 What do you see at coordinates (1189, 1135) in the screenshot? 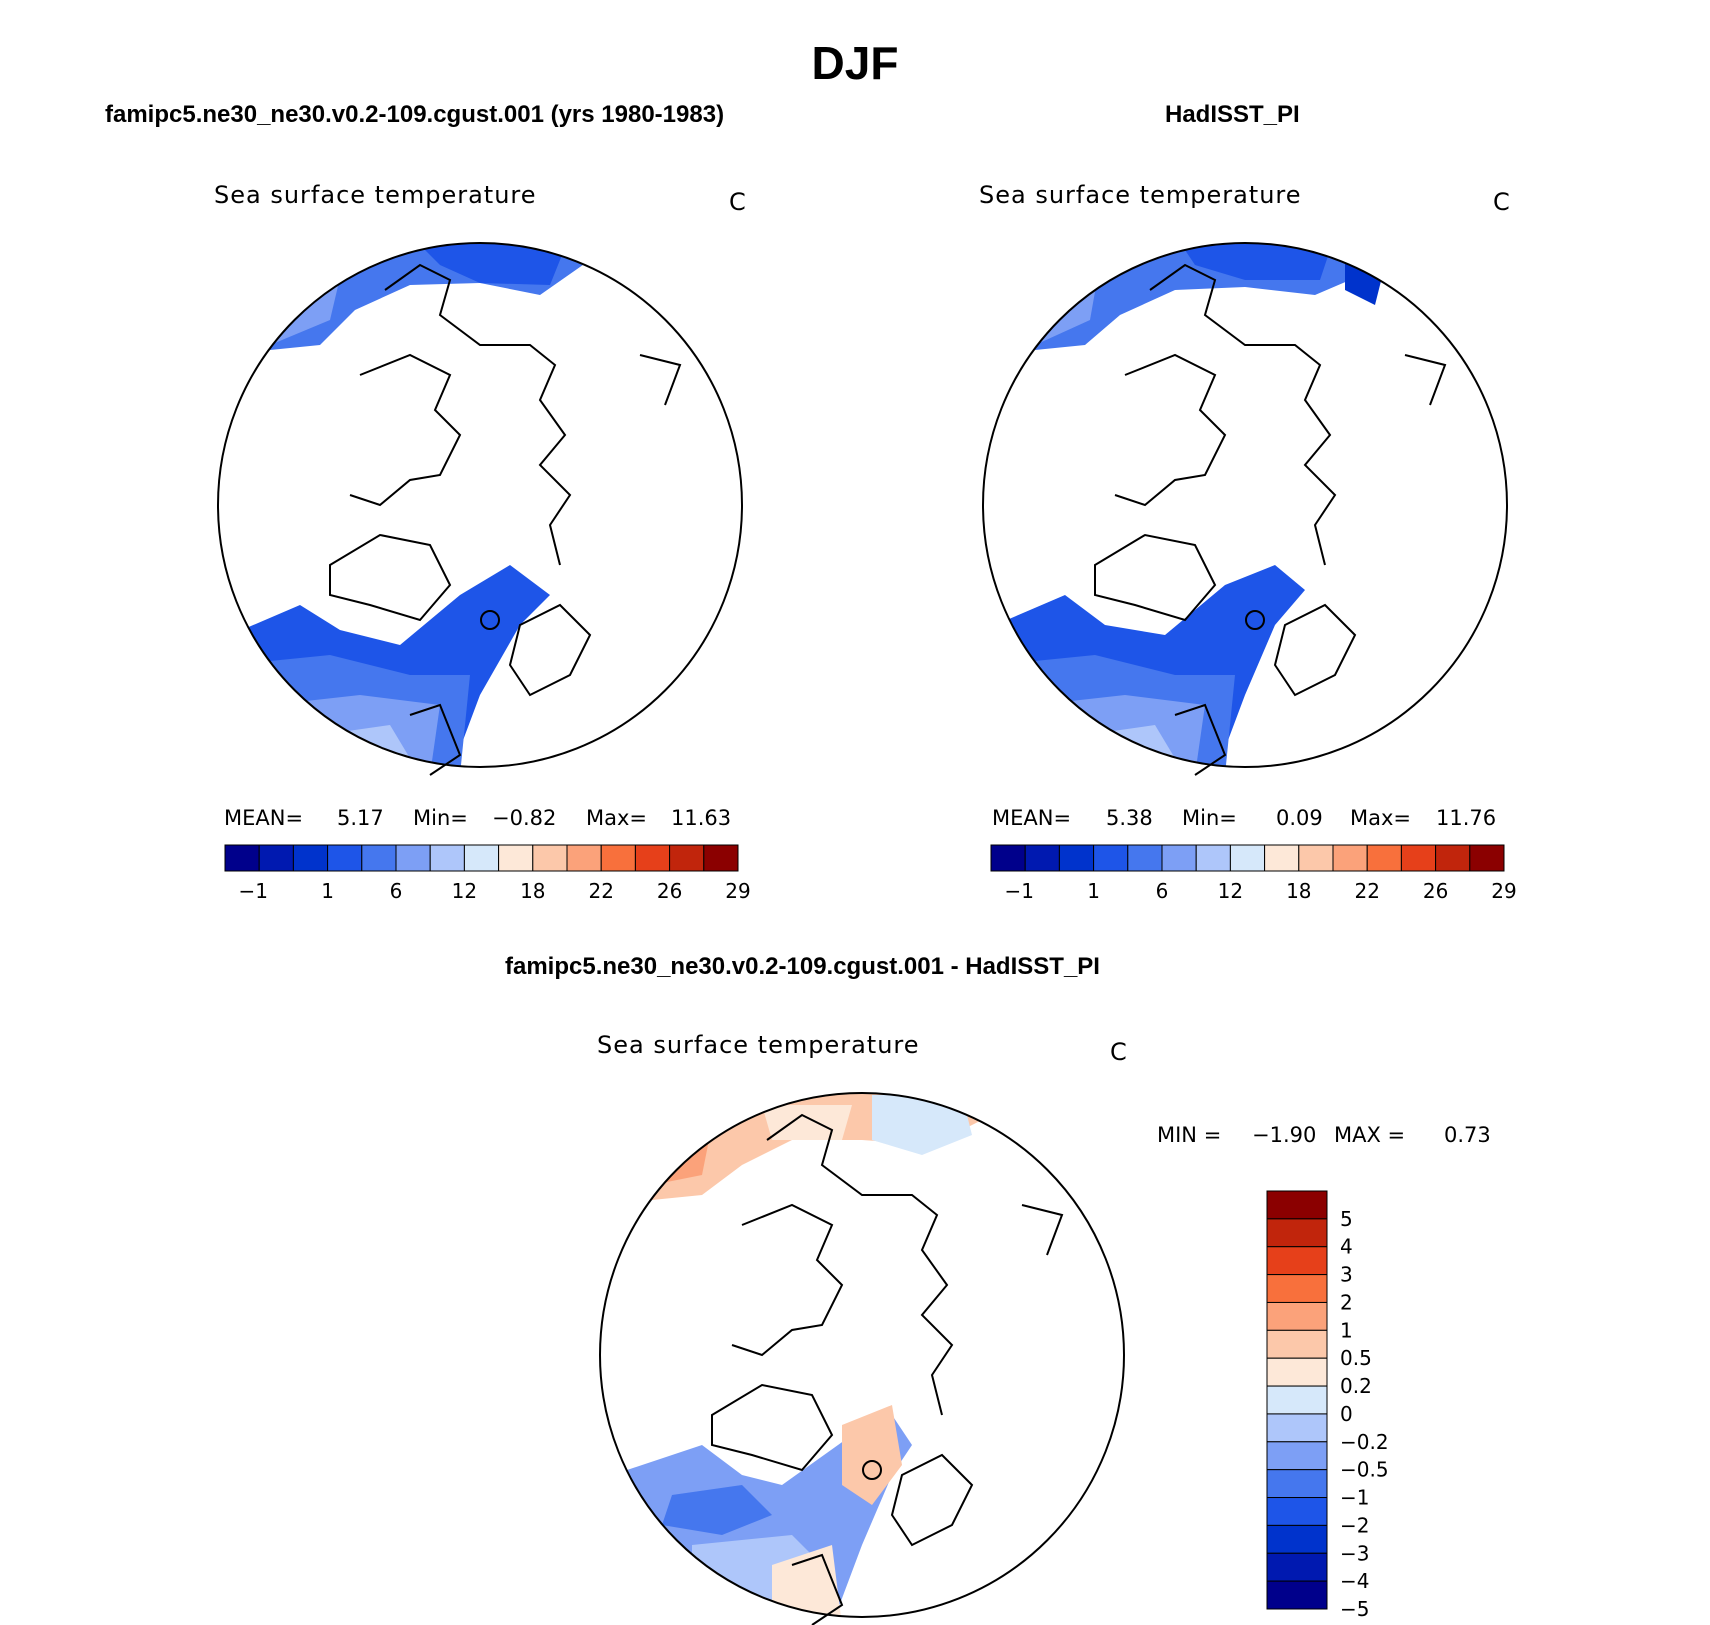
I see `panel3-min-label: MIN =` at bounding box center [1189, 1135].